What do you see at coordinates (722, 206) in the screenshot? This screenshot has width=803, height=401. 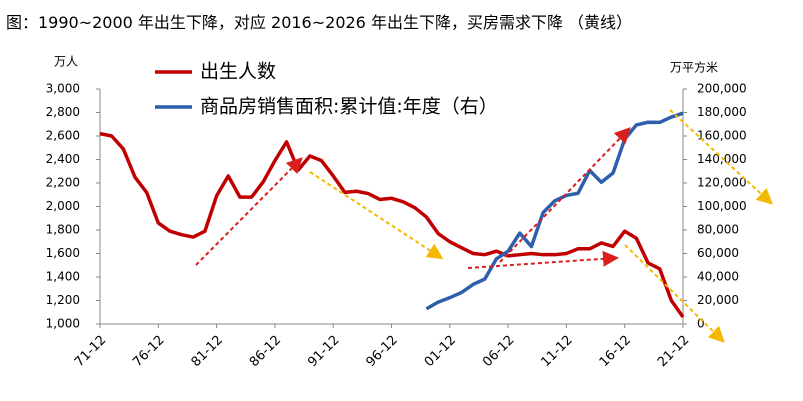 I see `y2-tick-label: 100,000` at bounding box center [722, 206].